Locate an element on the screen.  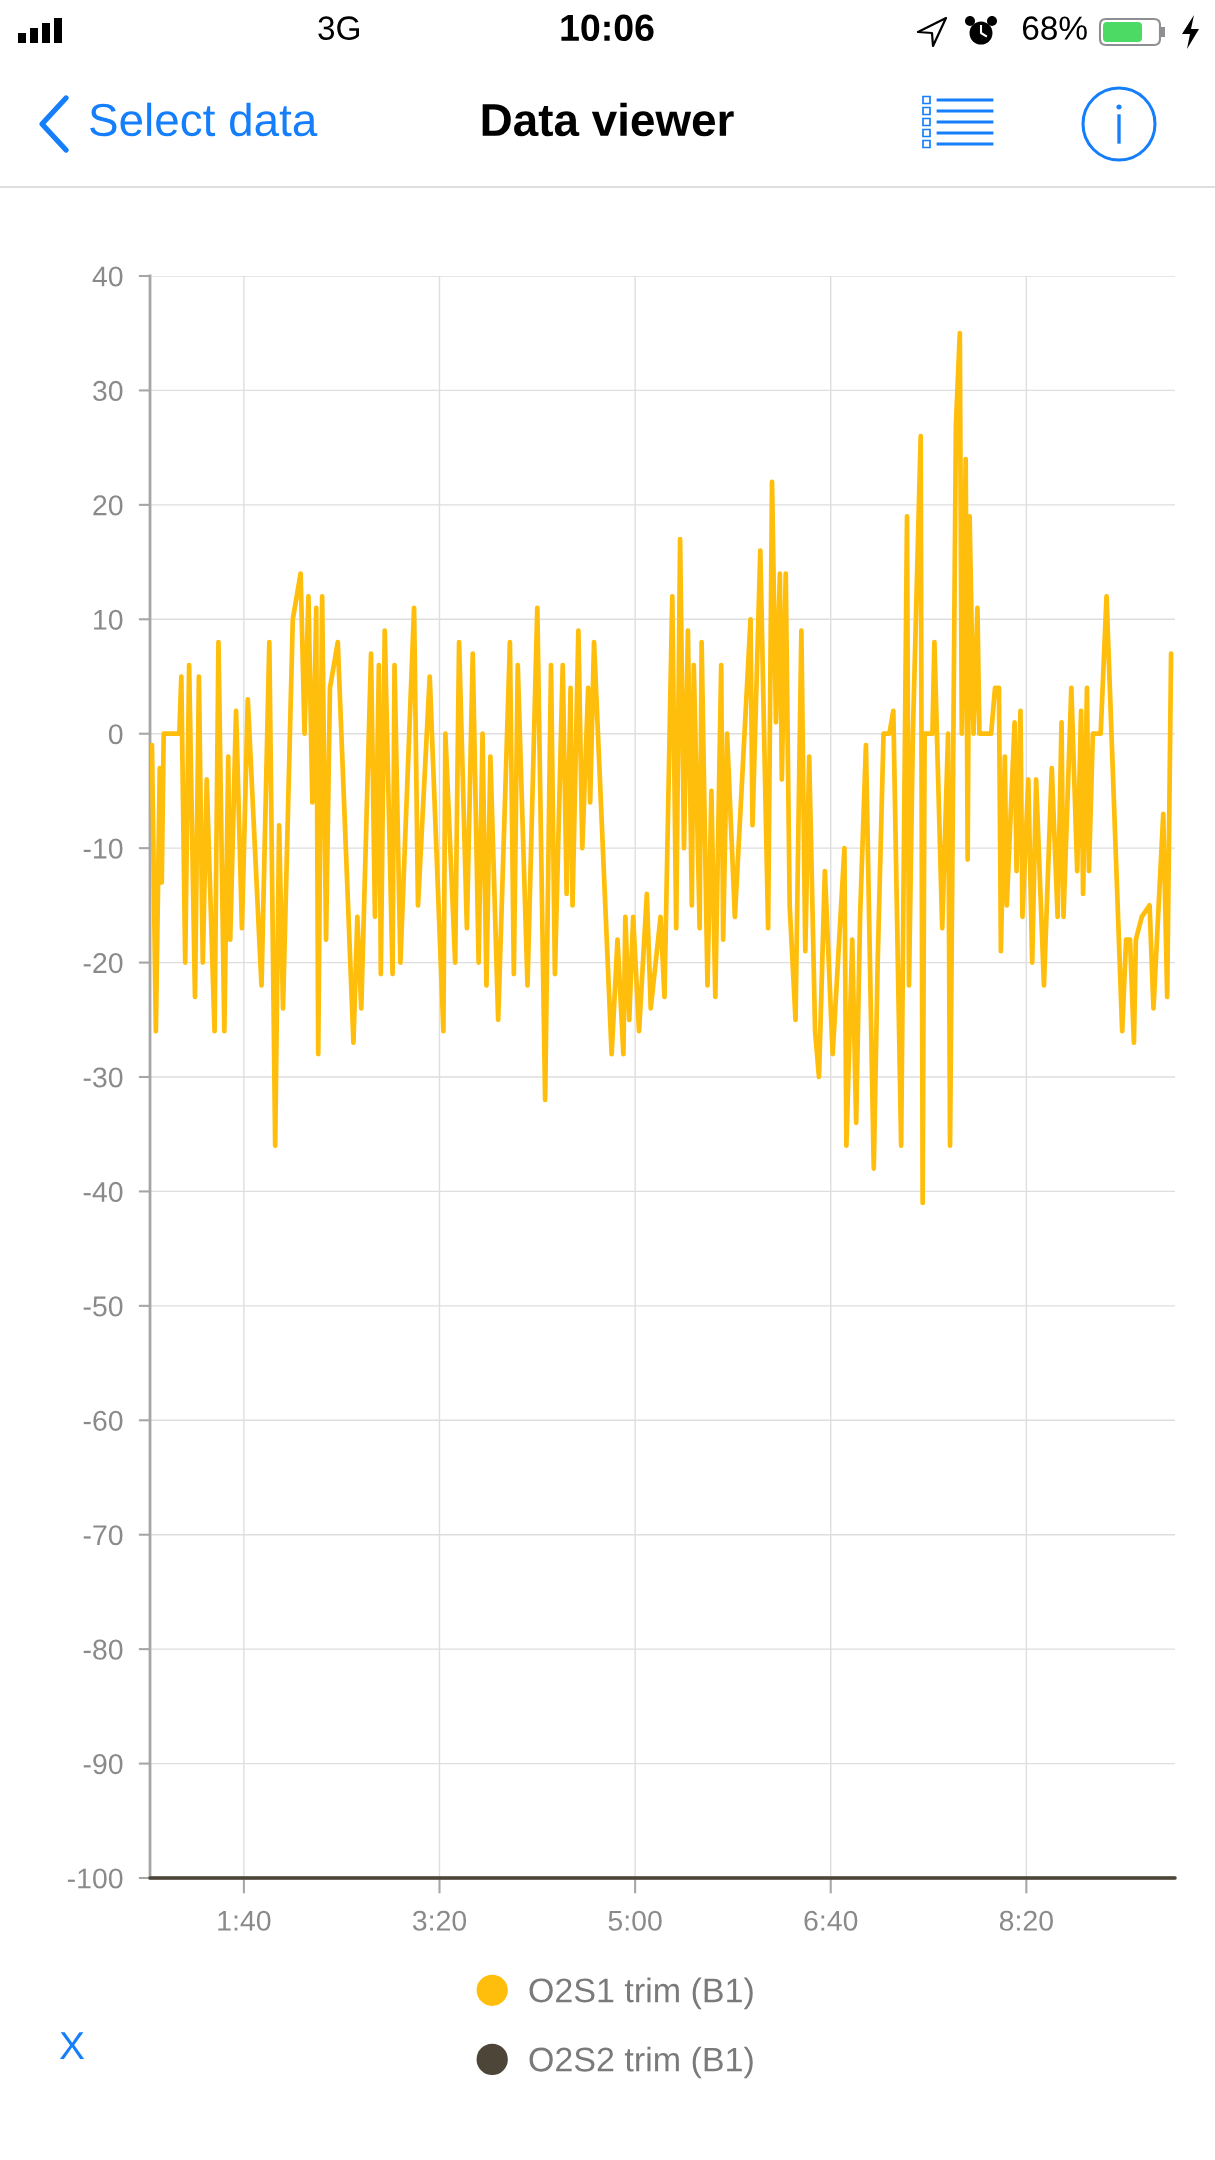
text: 3G is located at coordinates (338, 28).